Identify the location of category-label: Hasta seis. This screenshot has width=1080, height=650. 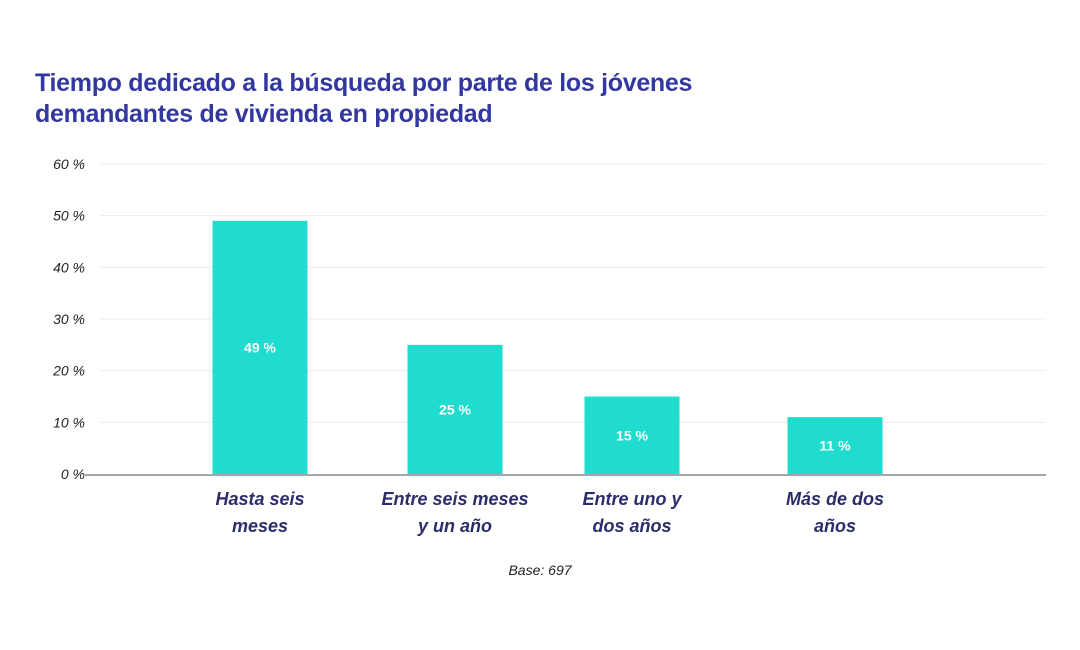
(259, 499).